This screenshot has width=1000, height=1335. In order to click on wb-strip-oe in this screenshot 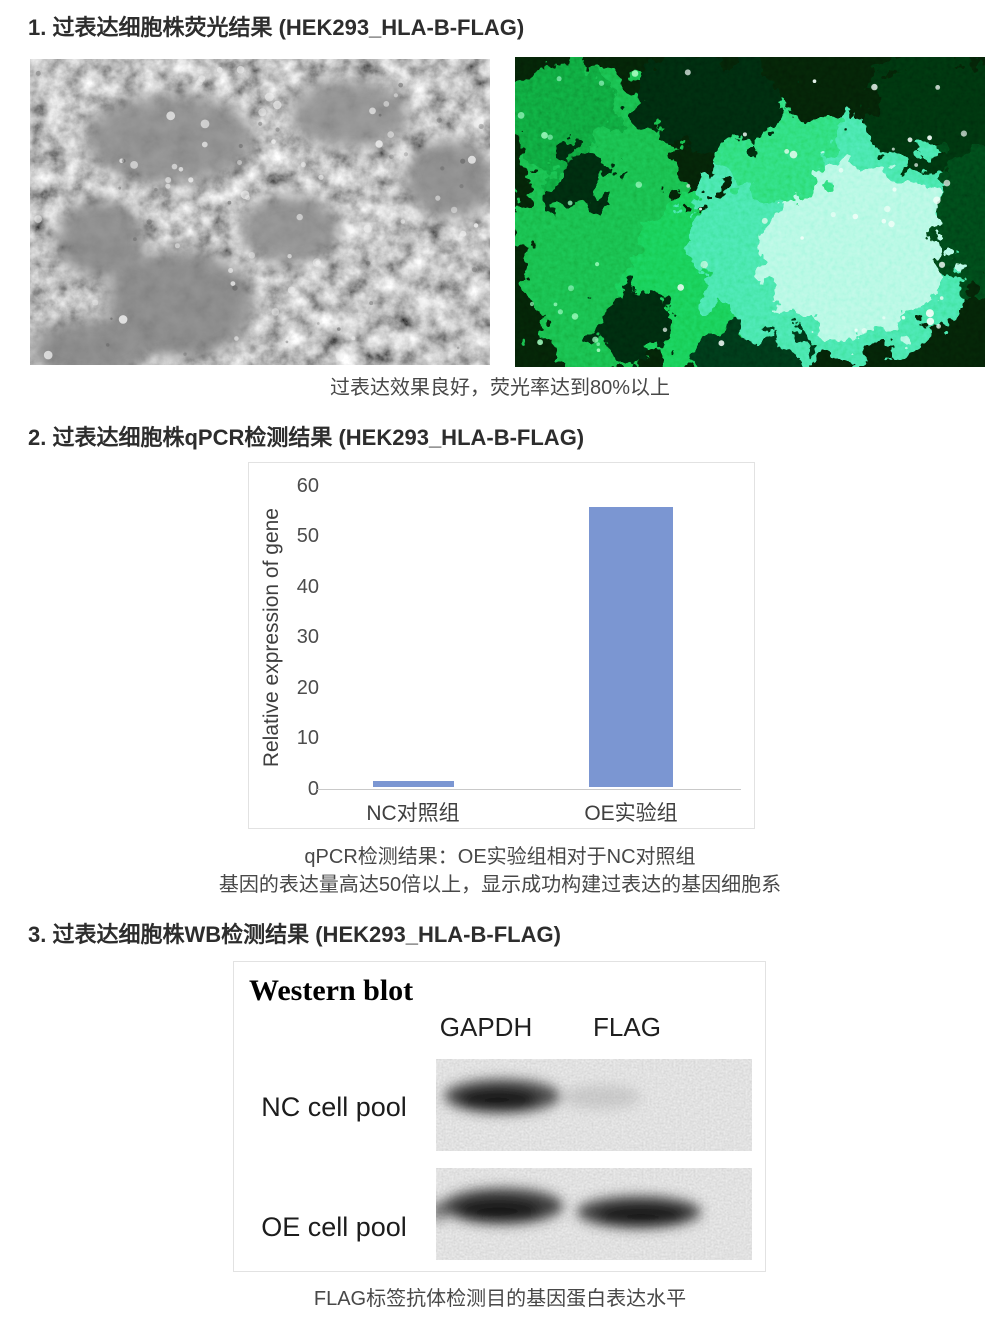, I will do `click(594, 1214)`.